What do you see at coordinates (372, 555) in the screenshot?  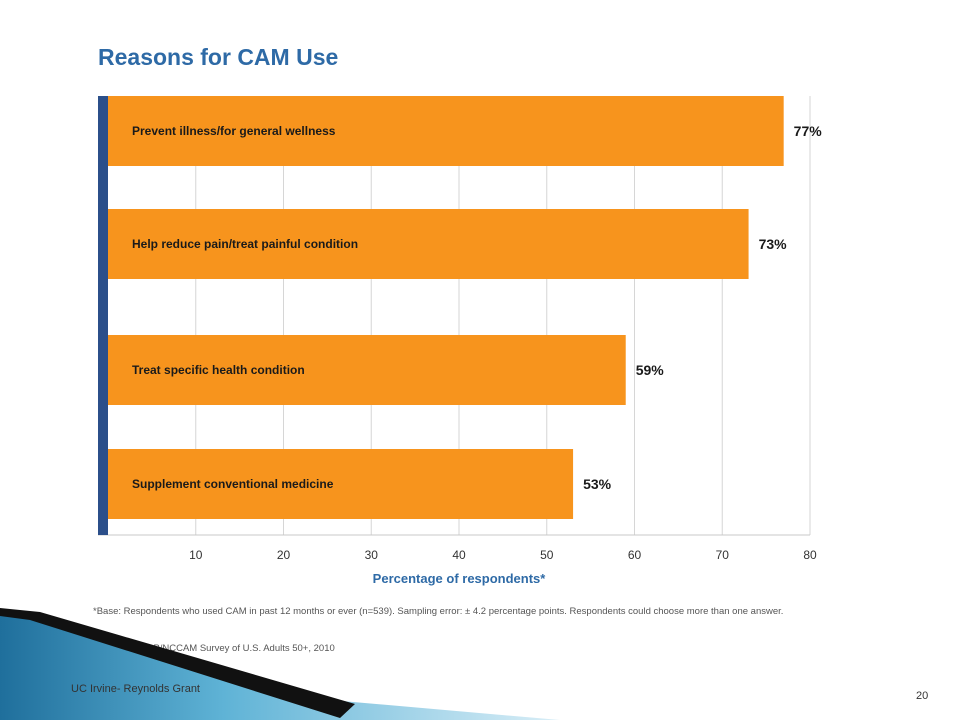 I see `x-tick-label: 30` at bounding box center [372, 555].